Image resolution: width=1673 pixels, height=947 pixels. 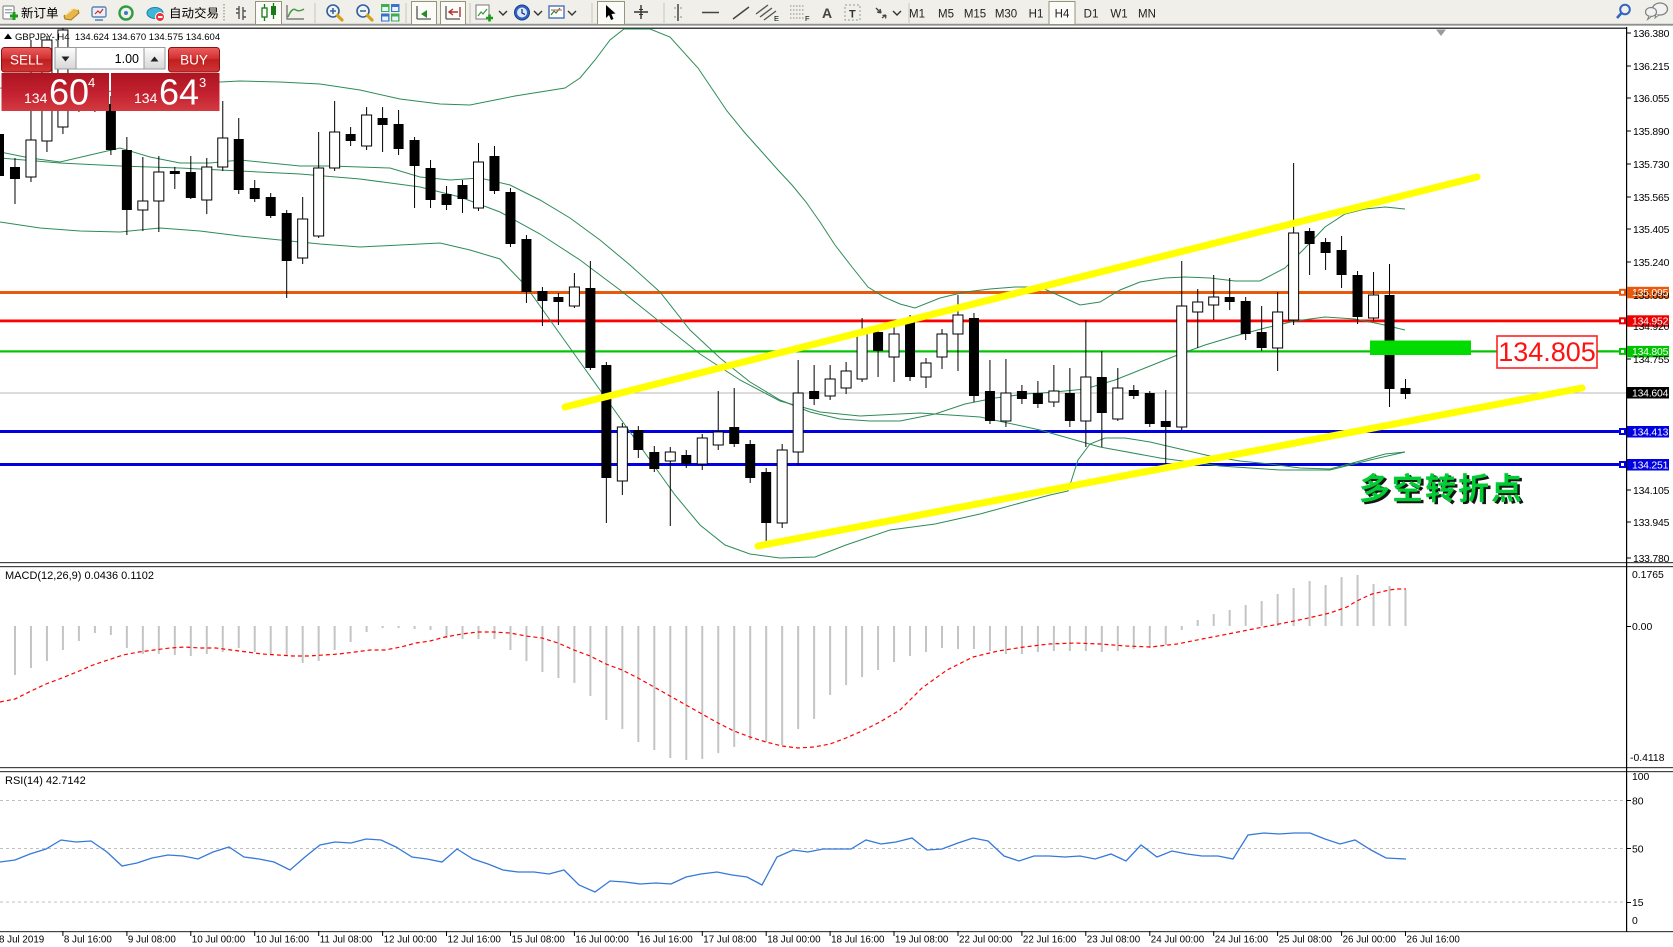 What do you see at coordinates (827, 13) in the screenshot?
I see `svg-text: A` at bounding box center [827, 13].